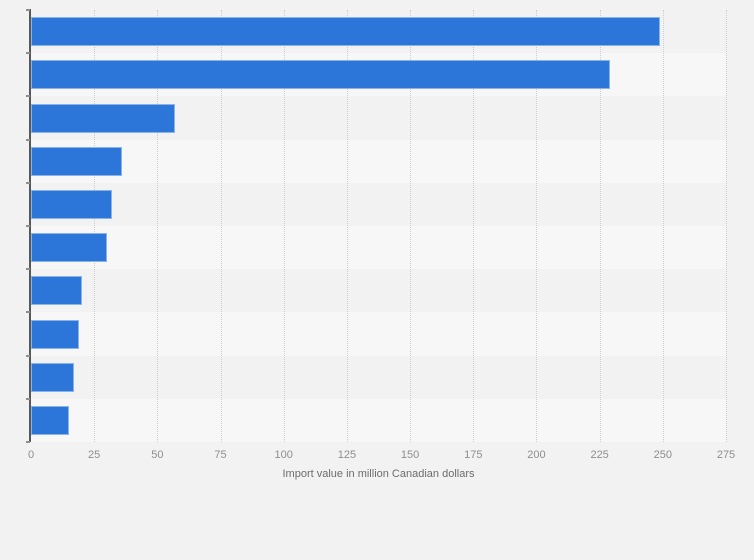  Describe the element at coordinates (410, 455) in the screenshot. I see `x-tick-label: 150` at that location.